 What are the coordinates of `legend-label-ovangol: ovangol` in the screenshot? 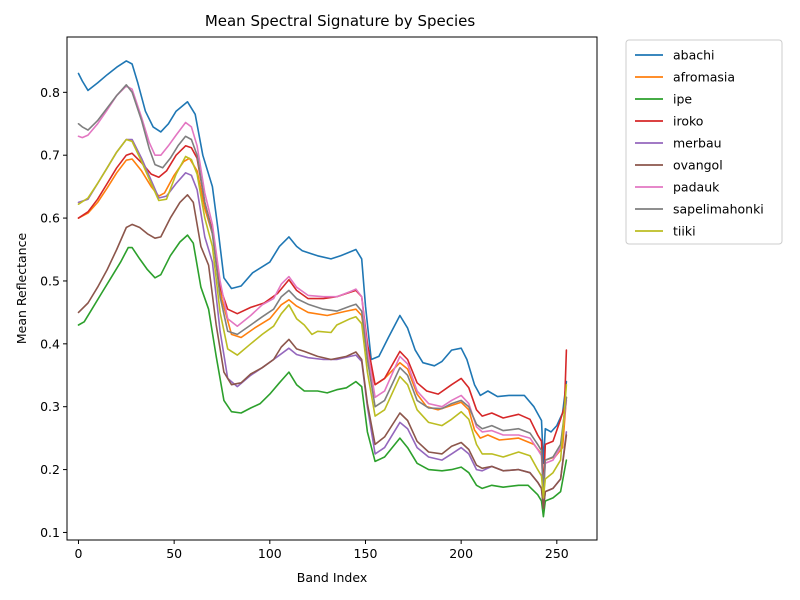 It's located at (698, 165).